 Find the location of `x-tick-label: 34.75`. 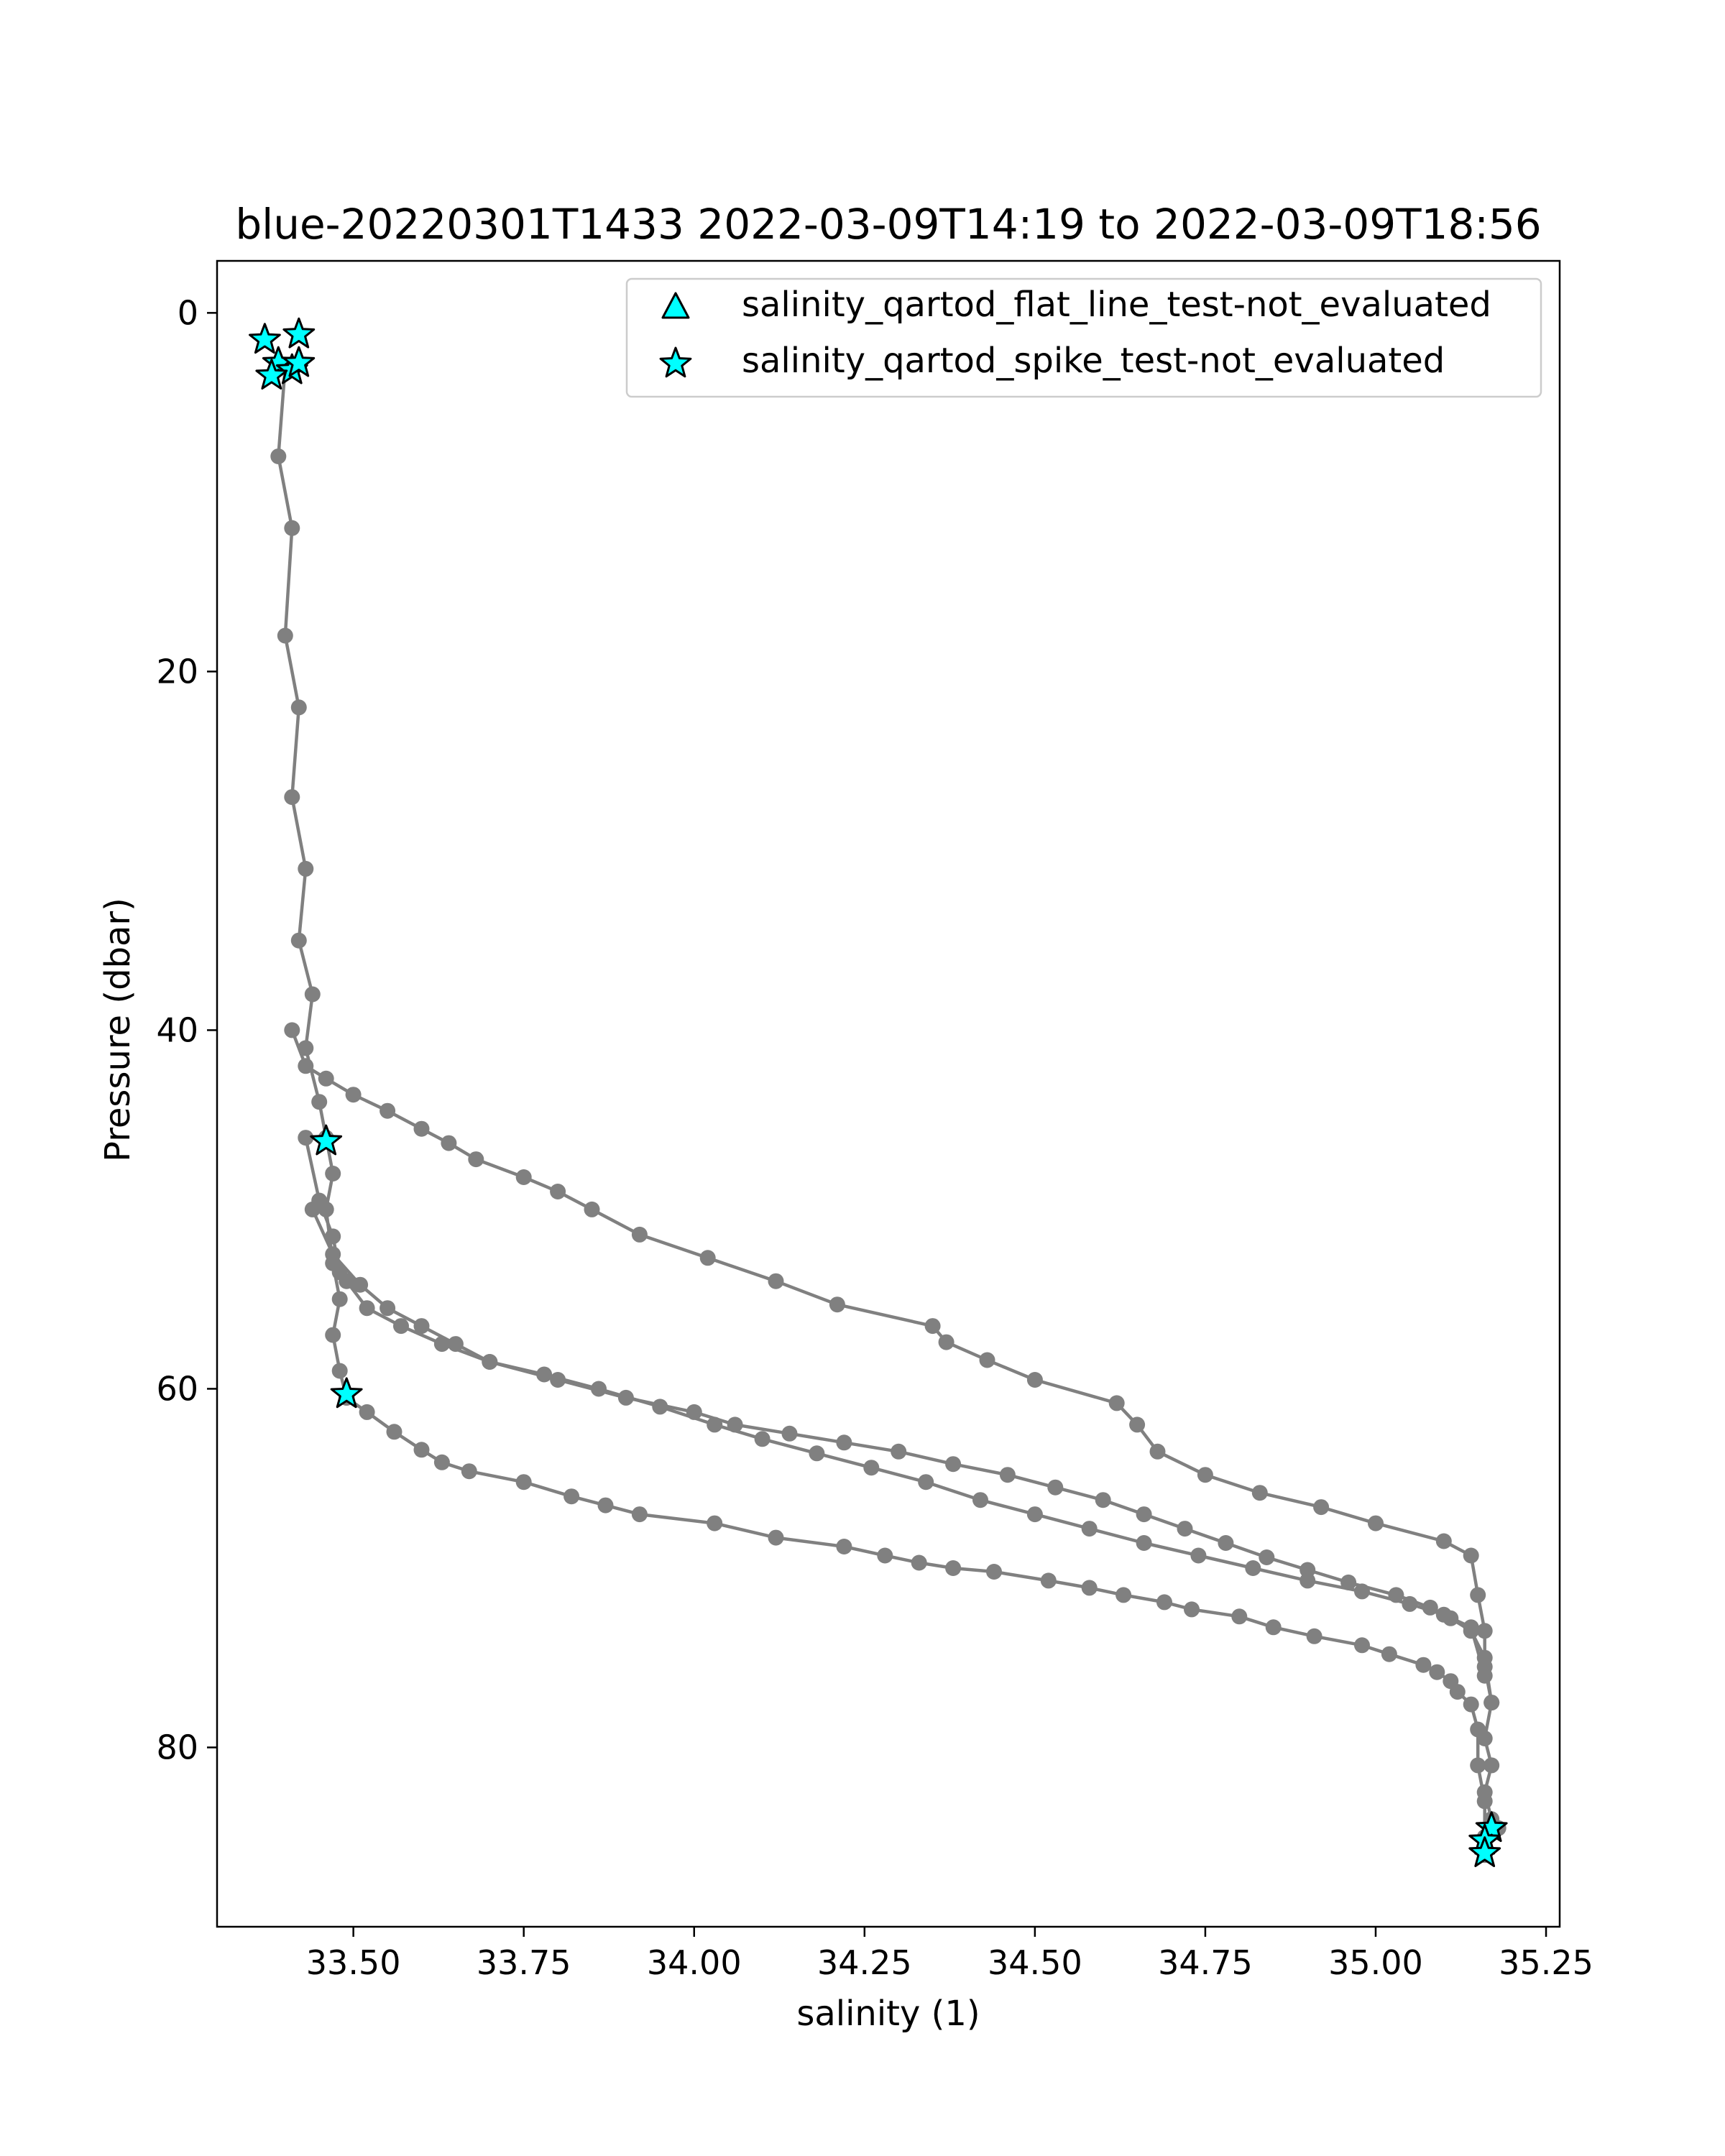

x-tick-label: 34.75 is located at coordinates (1205, 1963).